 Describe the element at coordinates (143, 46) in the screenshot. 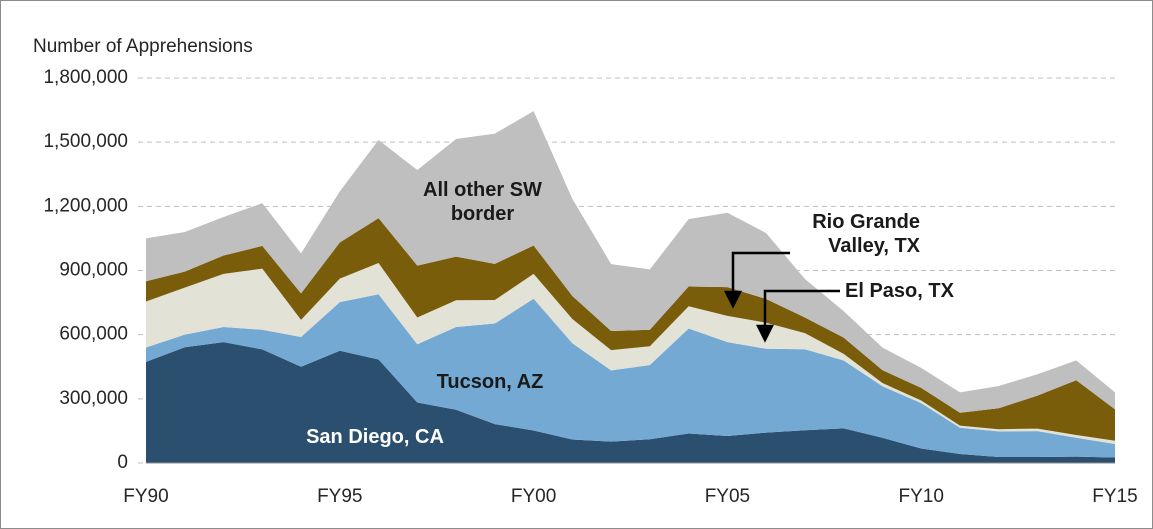

I see `y-axis-title: Number of Apprehensions` at that location.